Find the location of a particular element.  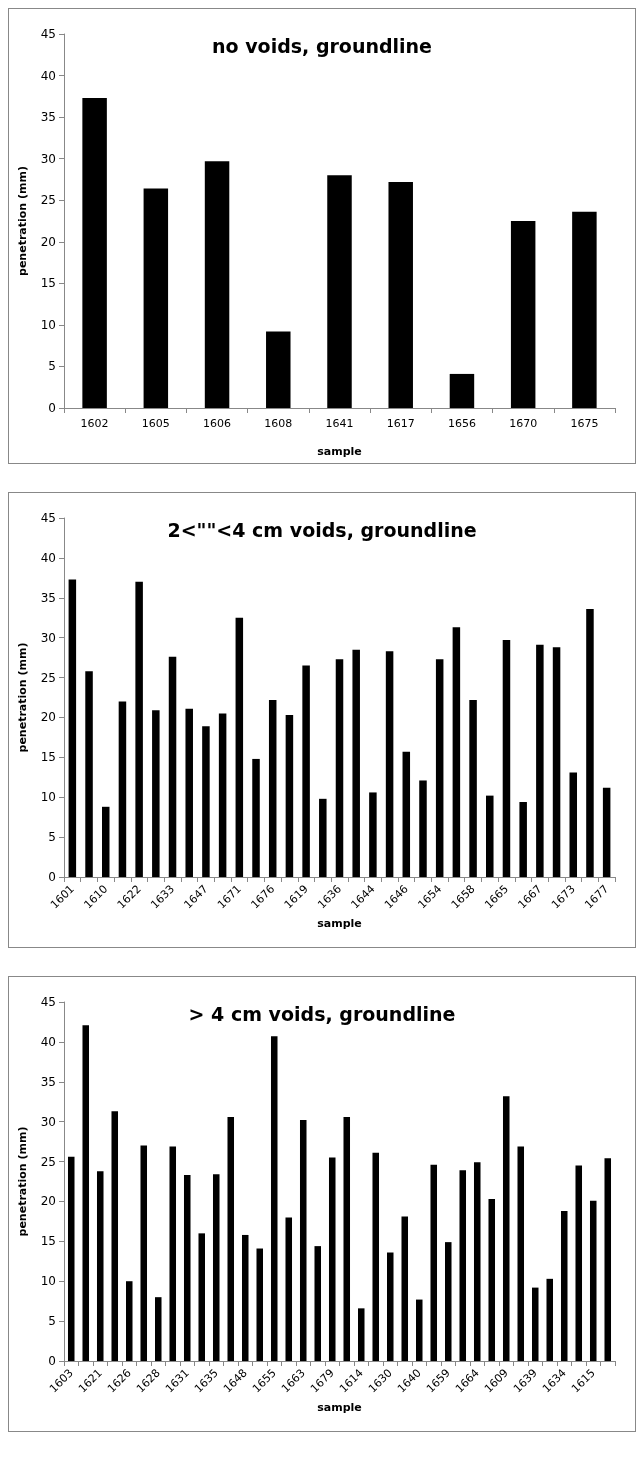

x-tick-label: 1656 is located at coordinates (461, 423).